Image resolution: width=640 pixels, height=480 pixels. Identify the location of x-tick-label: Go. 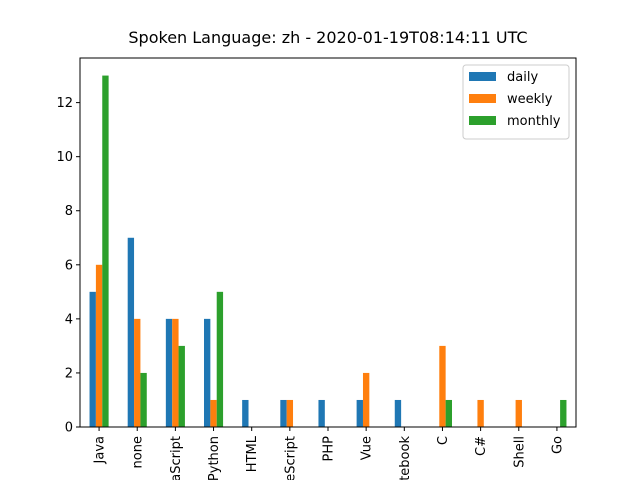
(557, 445).